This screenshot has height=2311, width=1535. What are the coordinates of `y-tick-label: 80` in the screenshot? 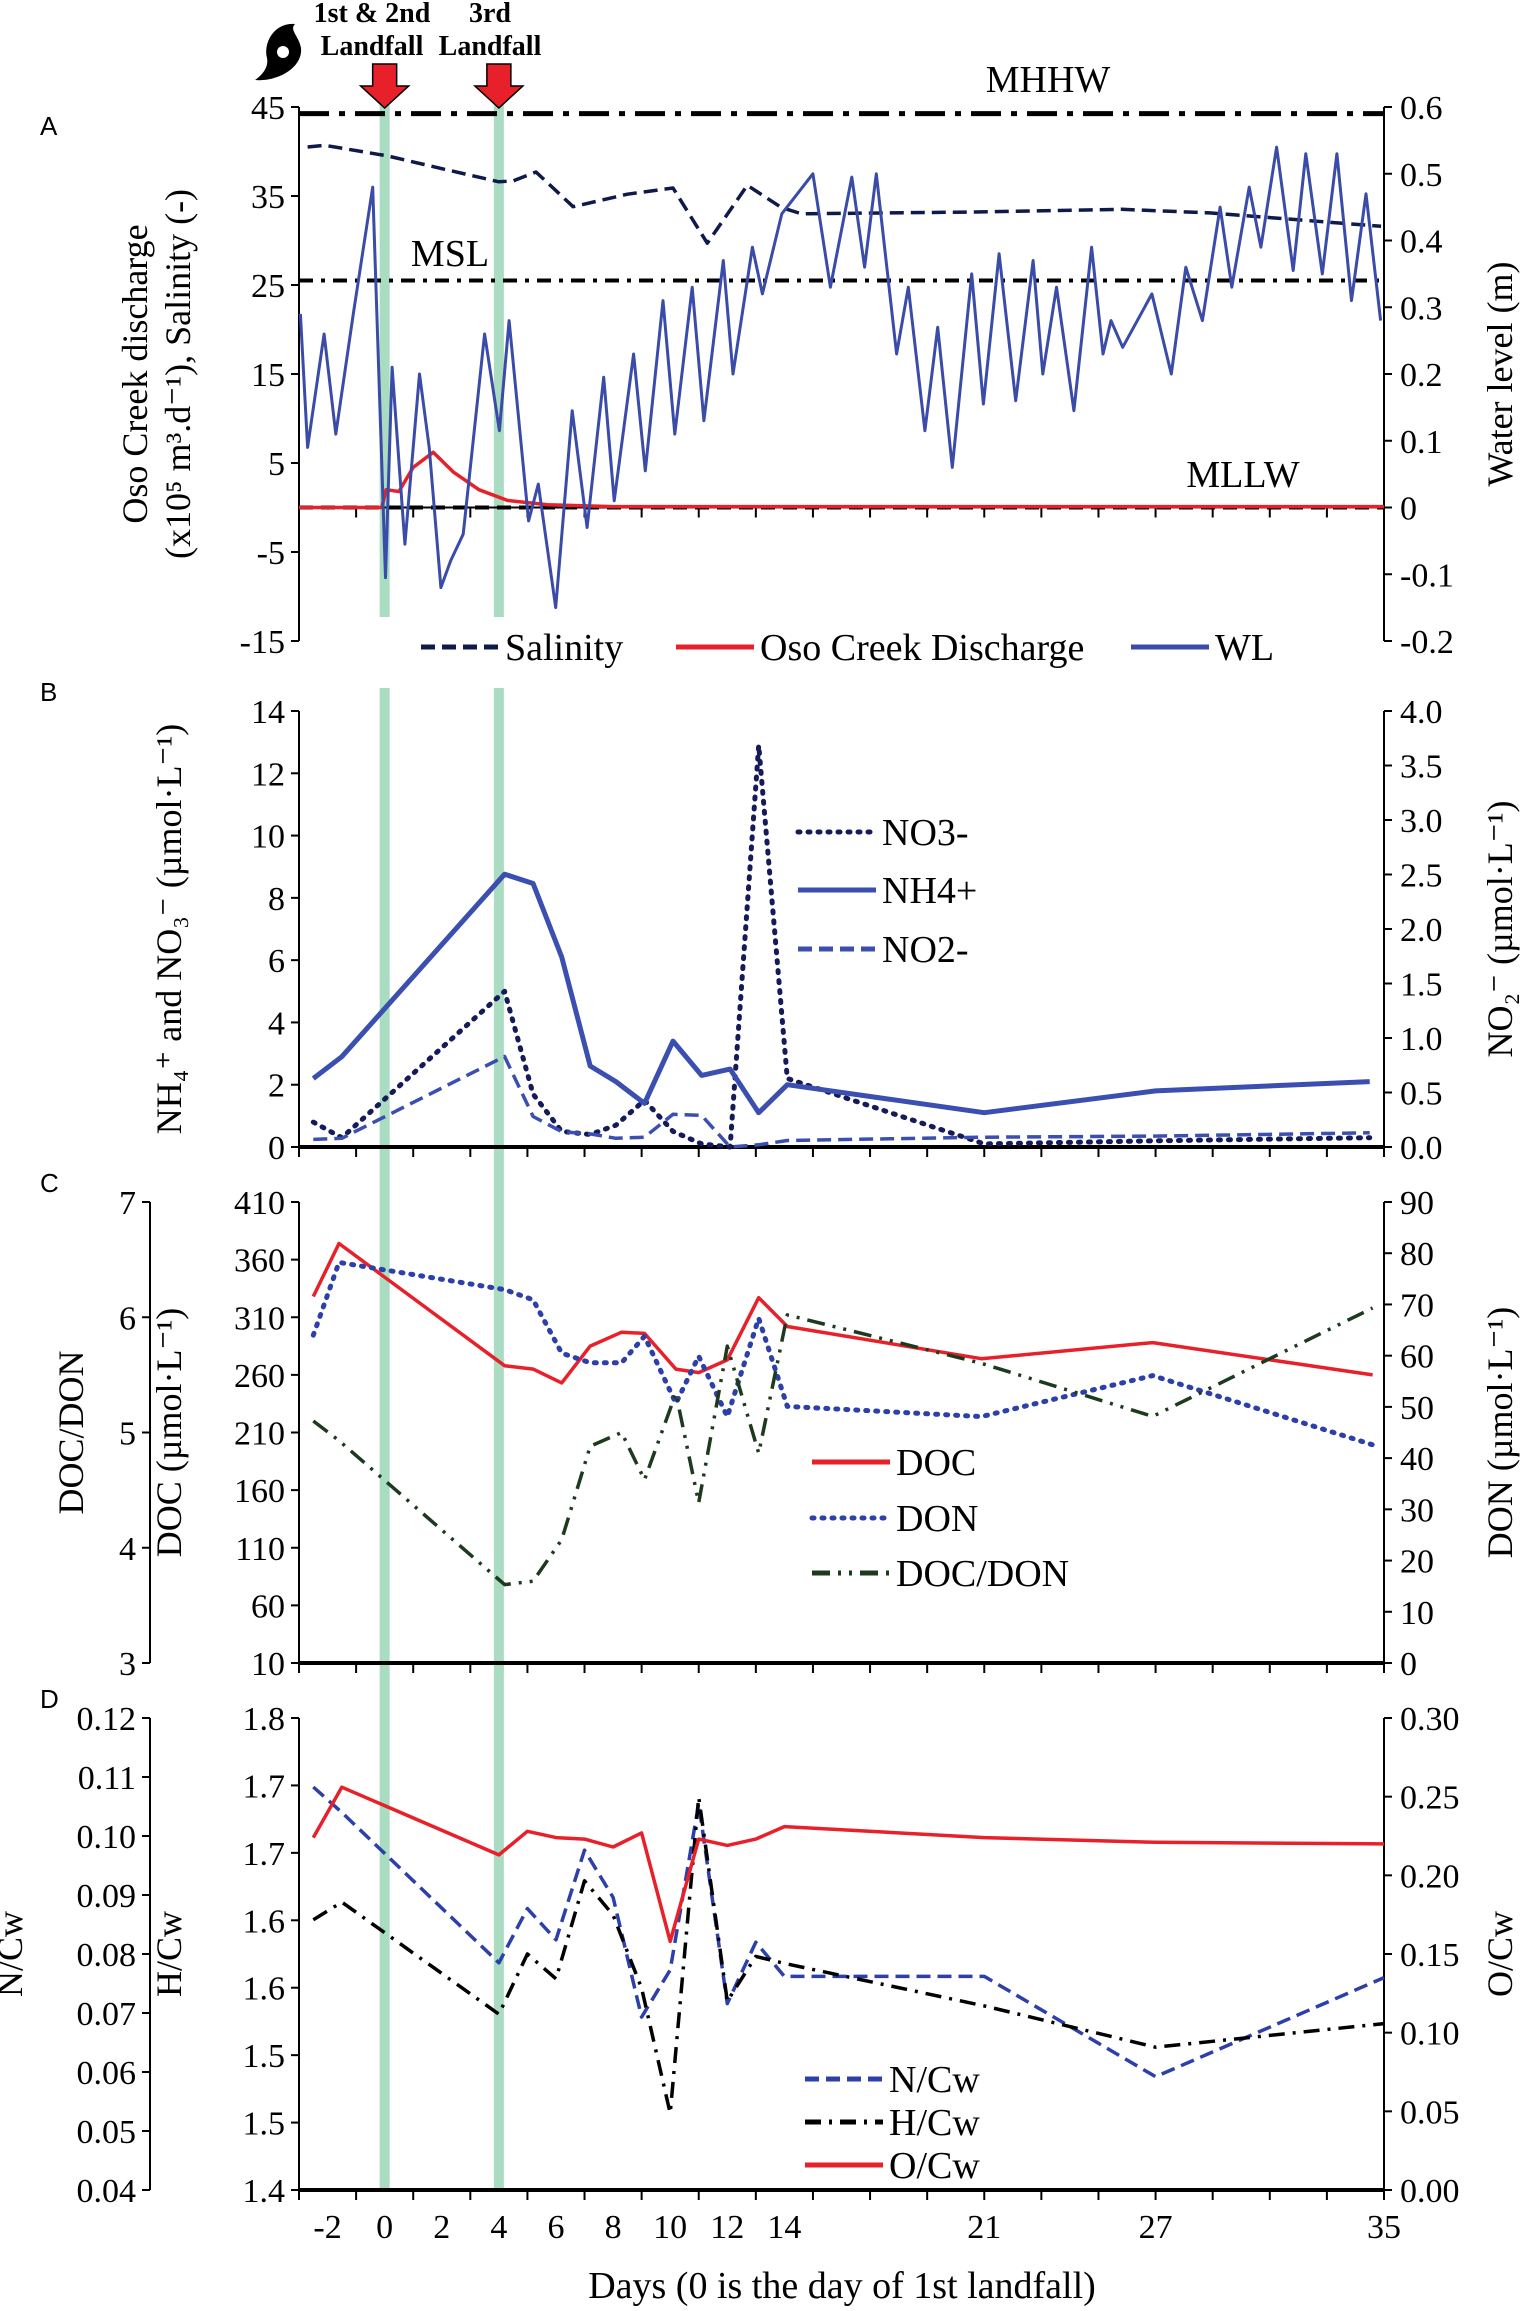 It's located at (1417, 1254).